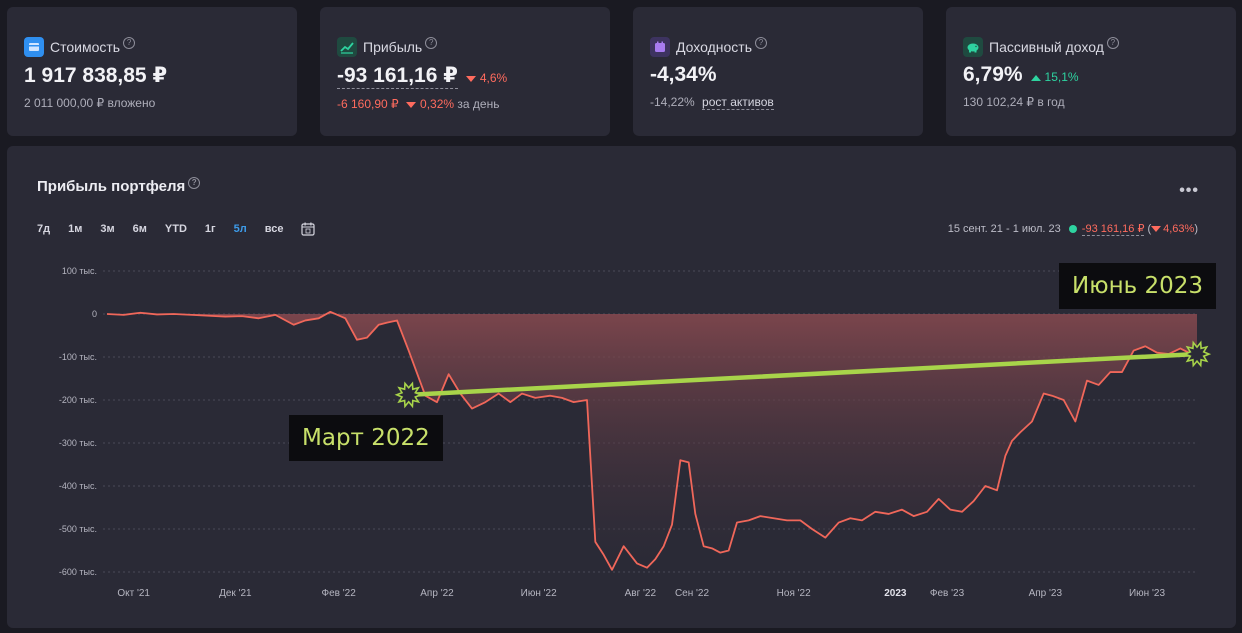 The image size is (1242, 633). I want to click on x-tick-label: Июн '23, so click(1147, 593).